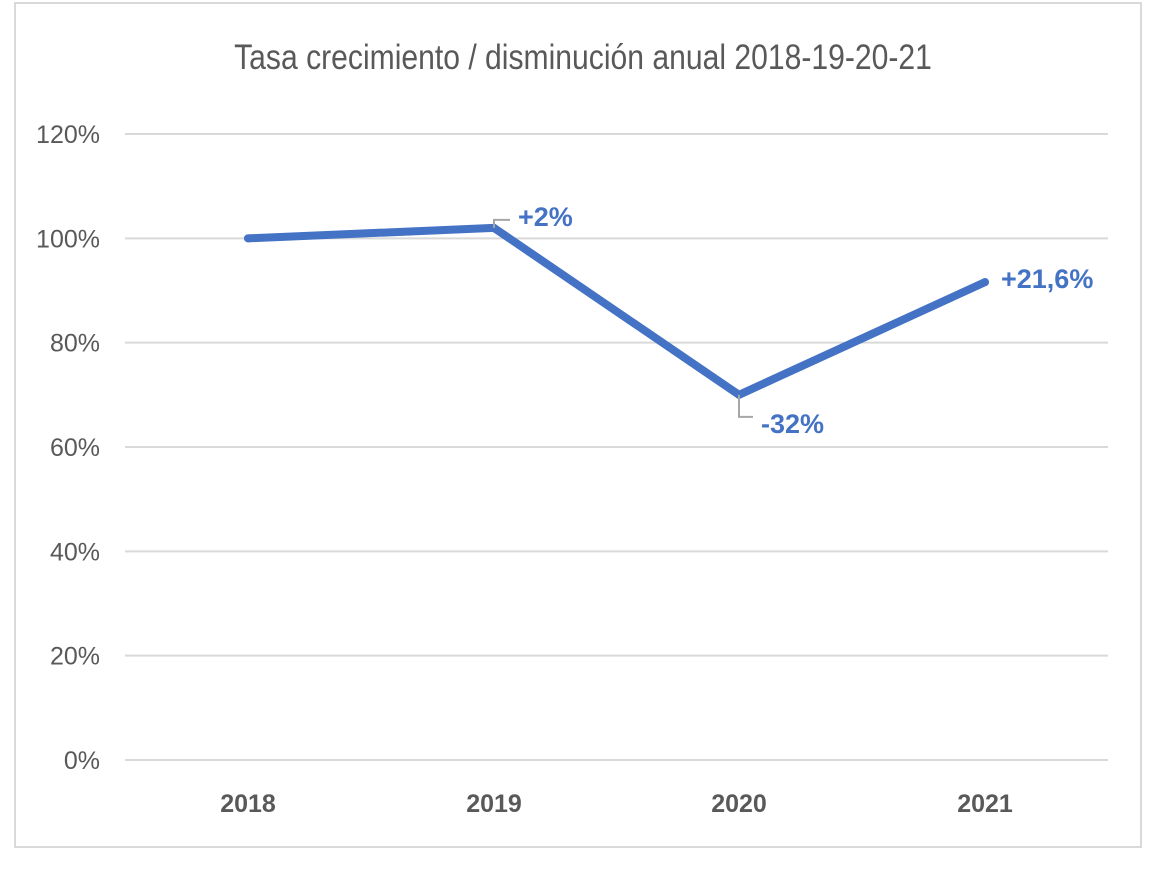  What do you see at coordinates (545, 217) in the screenshot?
I see `data-label: +2%` at bounding box center [545, 217].